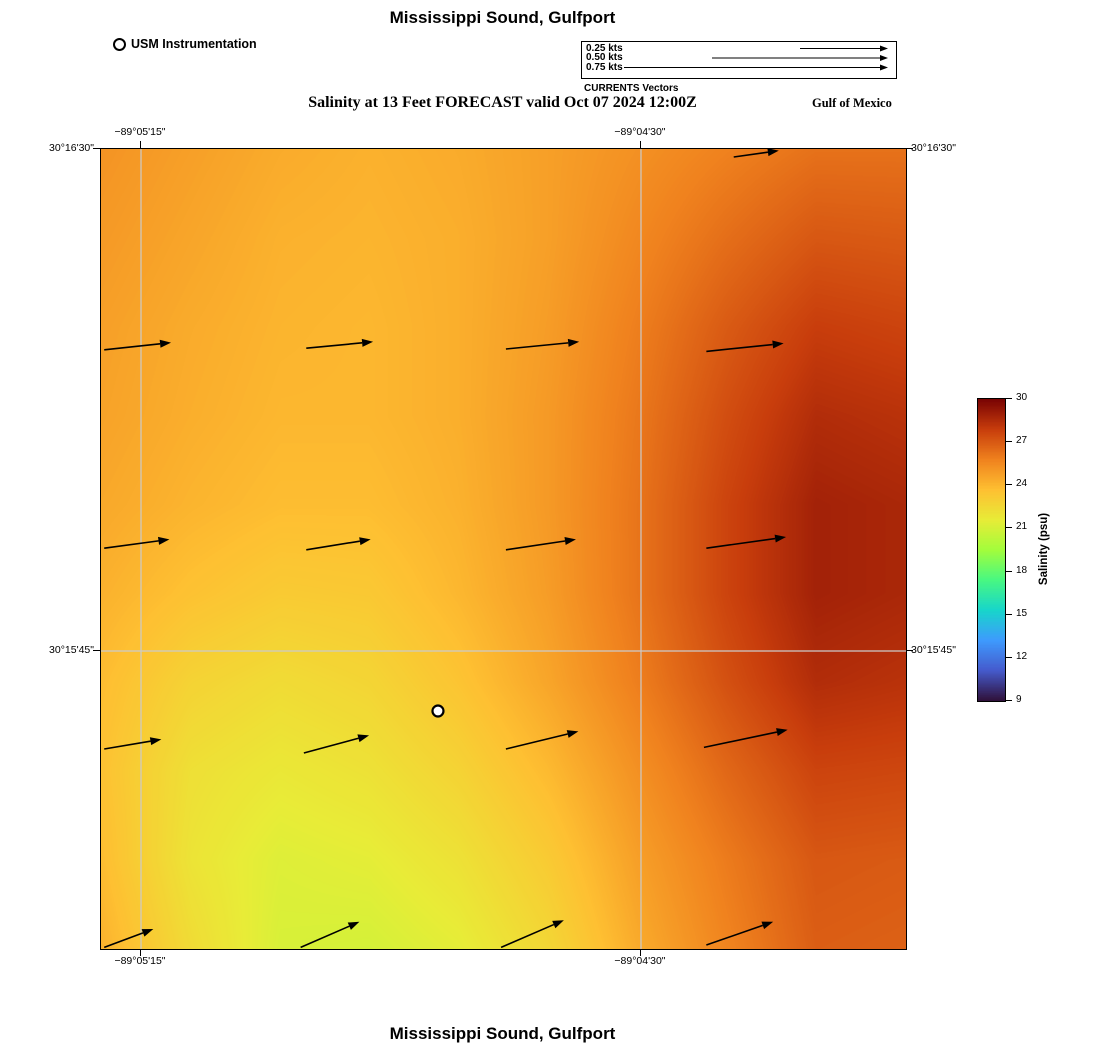 This screenshot has width=1100, height=1050. What do you see at coordinates (1022, 441) in the screenshot?
I see `colorbar-tick-label: 27` at bounding box center [1022, 441].